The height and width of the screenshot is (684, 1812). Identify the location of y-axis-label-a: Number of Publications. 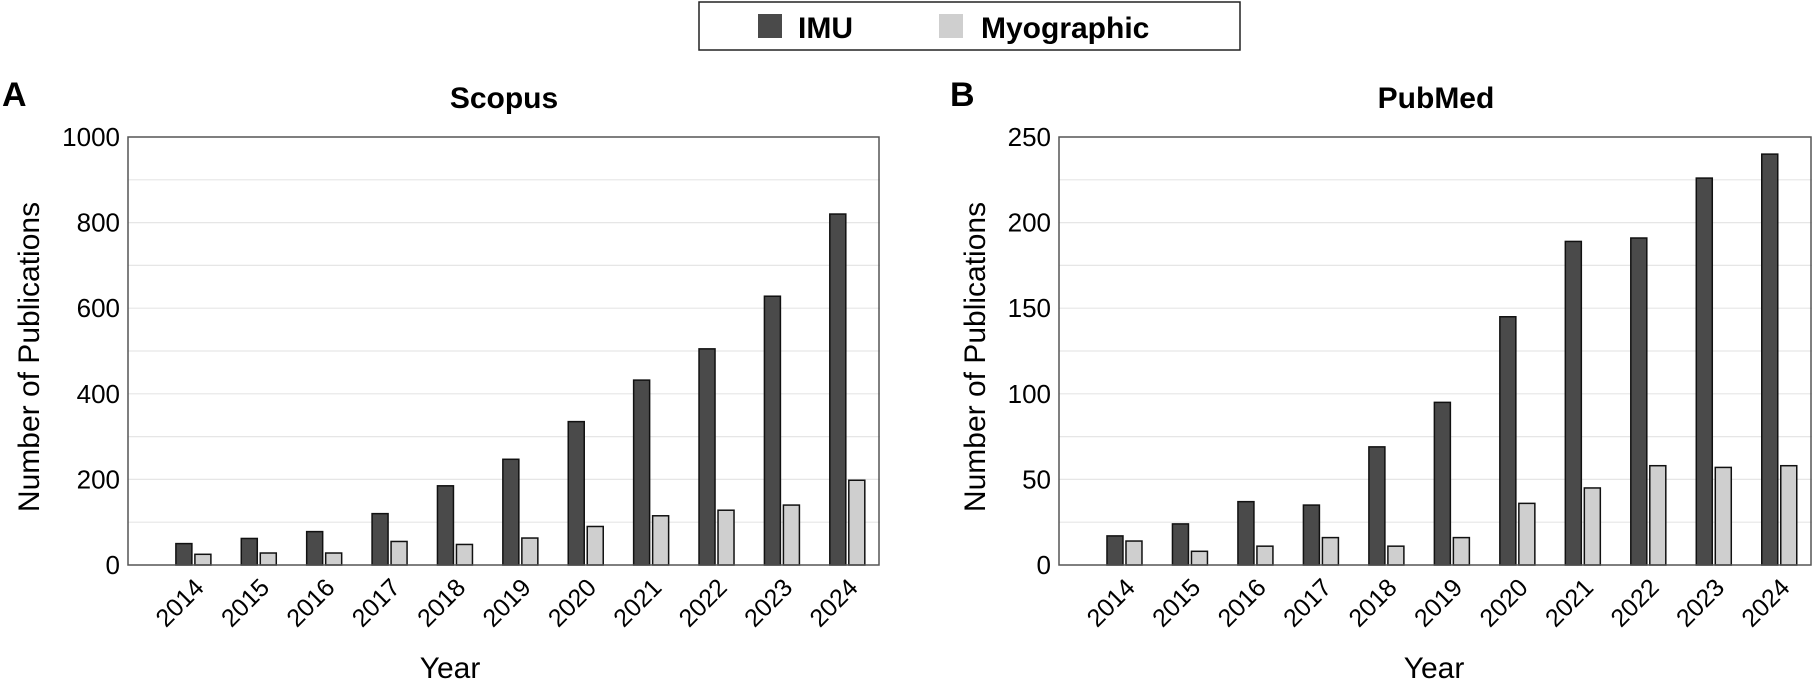
(29, 357).